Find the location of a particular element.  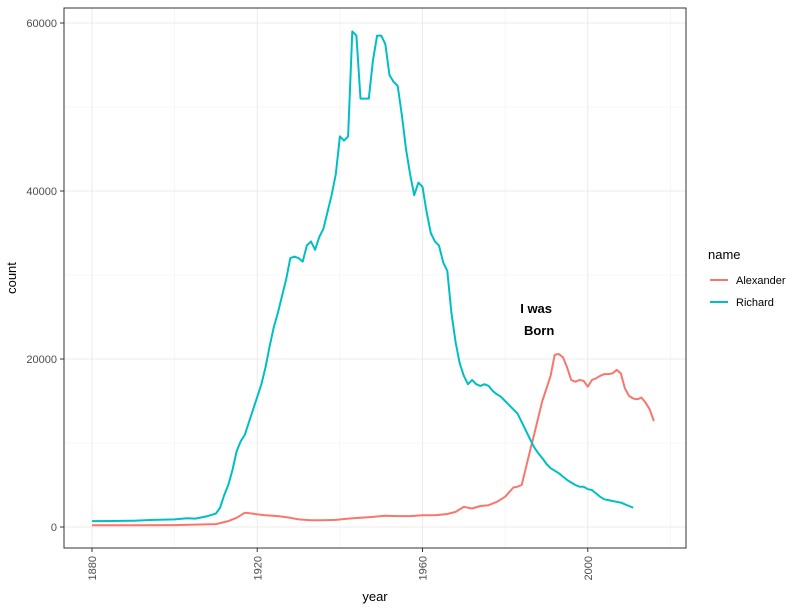

legend-label-alexander: Alexander is located at coordinates (761, 281).